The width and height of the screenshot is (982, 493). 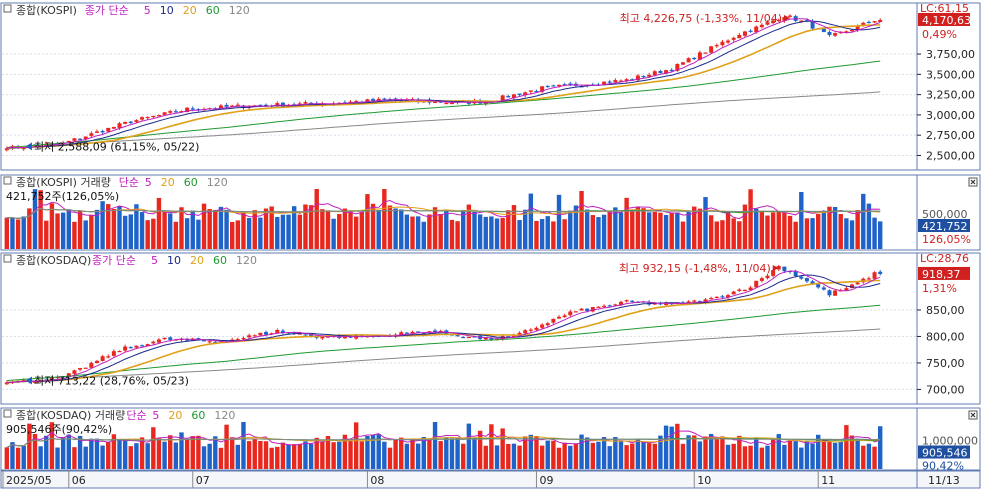 What do you see at coordinates (944, 225) in the screenshot?
I see `kospi-vol-value-badge` at bounding box center [944, 225].